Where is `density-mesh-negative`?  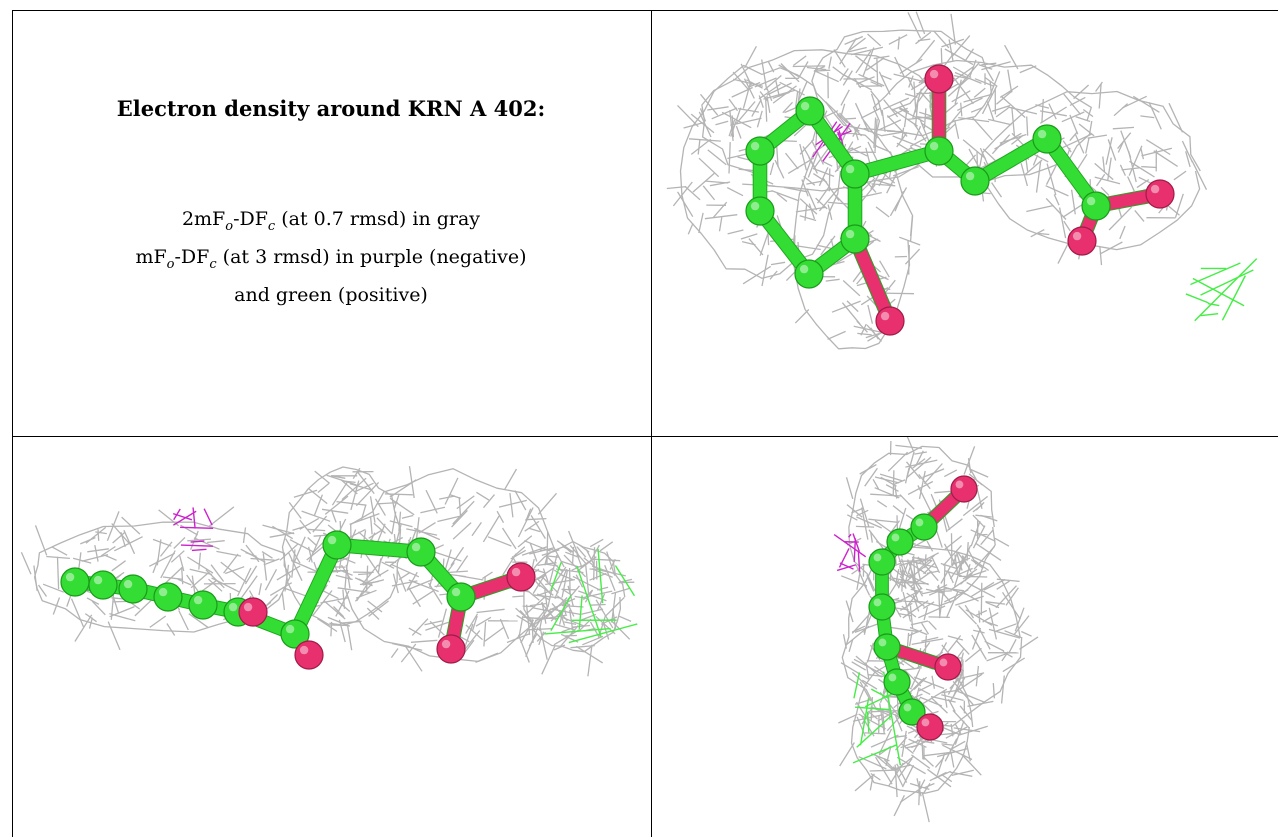
density-mesh-negative is located at coordinates (193, 529).